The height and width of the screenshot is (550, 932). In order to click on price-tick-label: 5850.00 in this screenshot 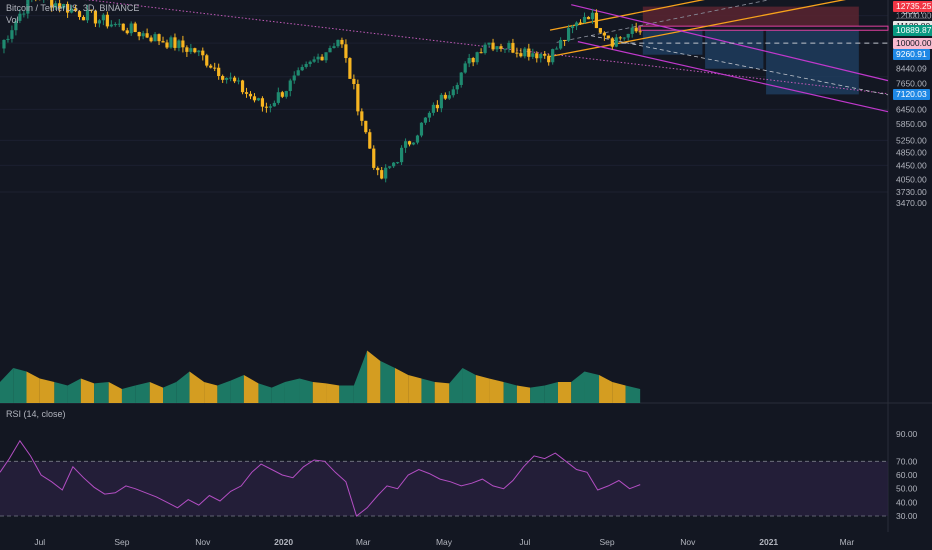, I will do `click(911, 124)`.